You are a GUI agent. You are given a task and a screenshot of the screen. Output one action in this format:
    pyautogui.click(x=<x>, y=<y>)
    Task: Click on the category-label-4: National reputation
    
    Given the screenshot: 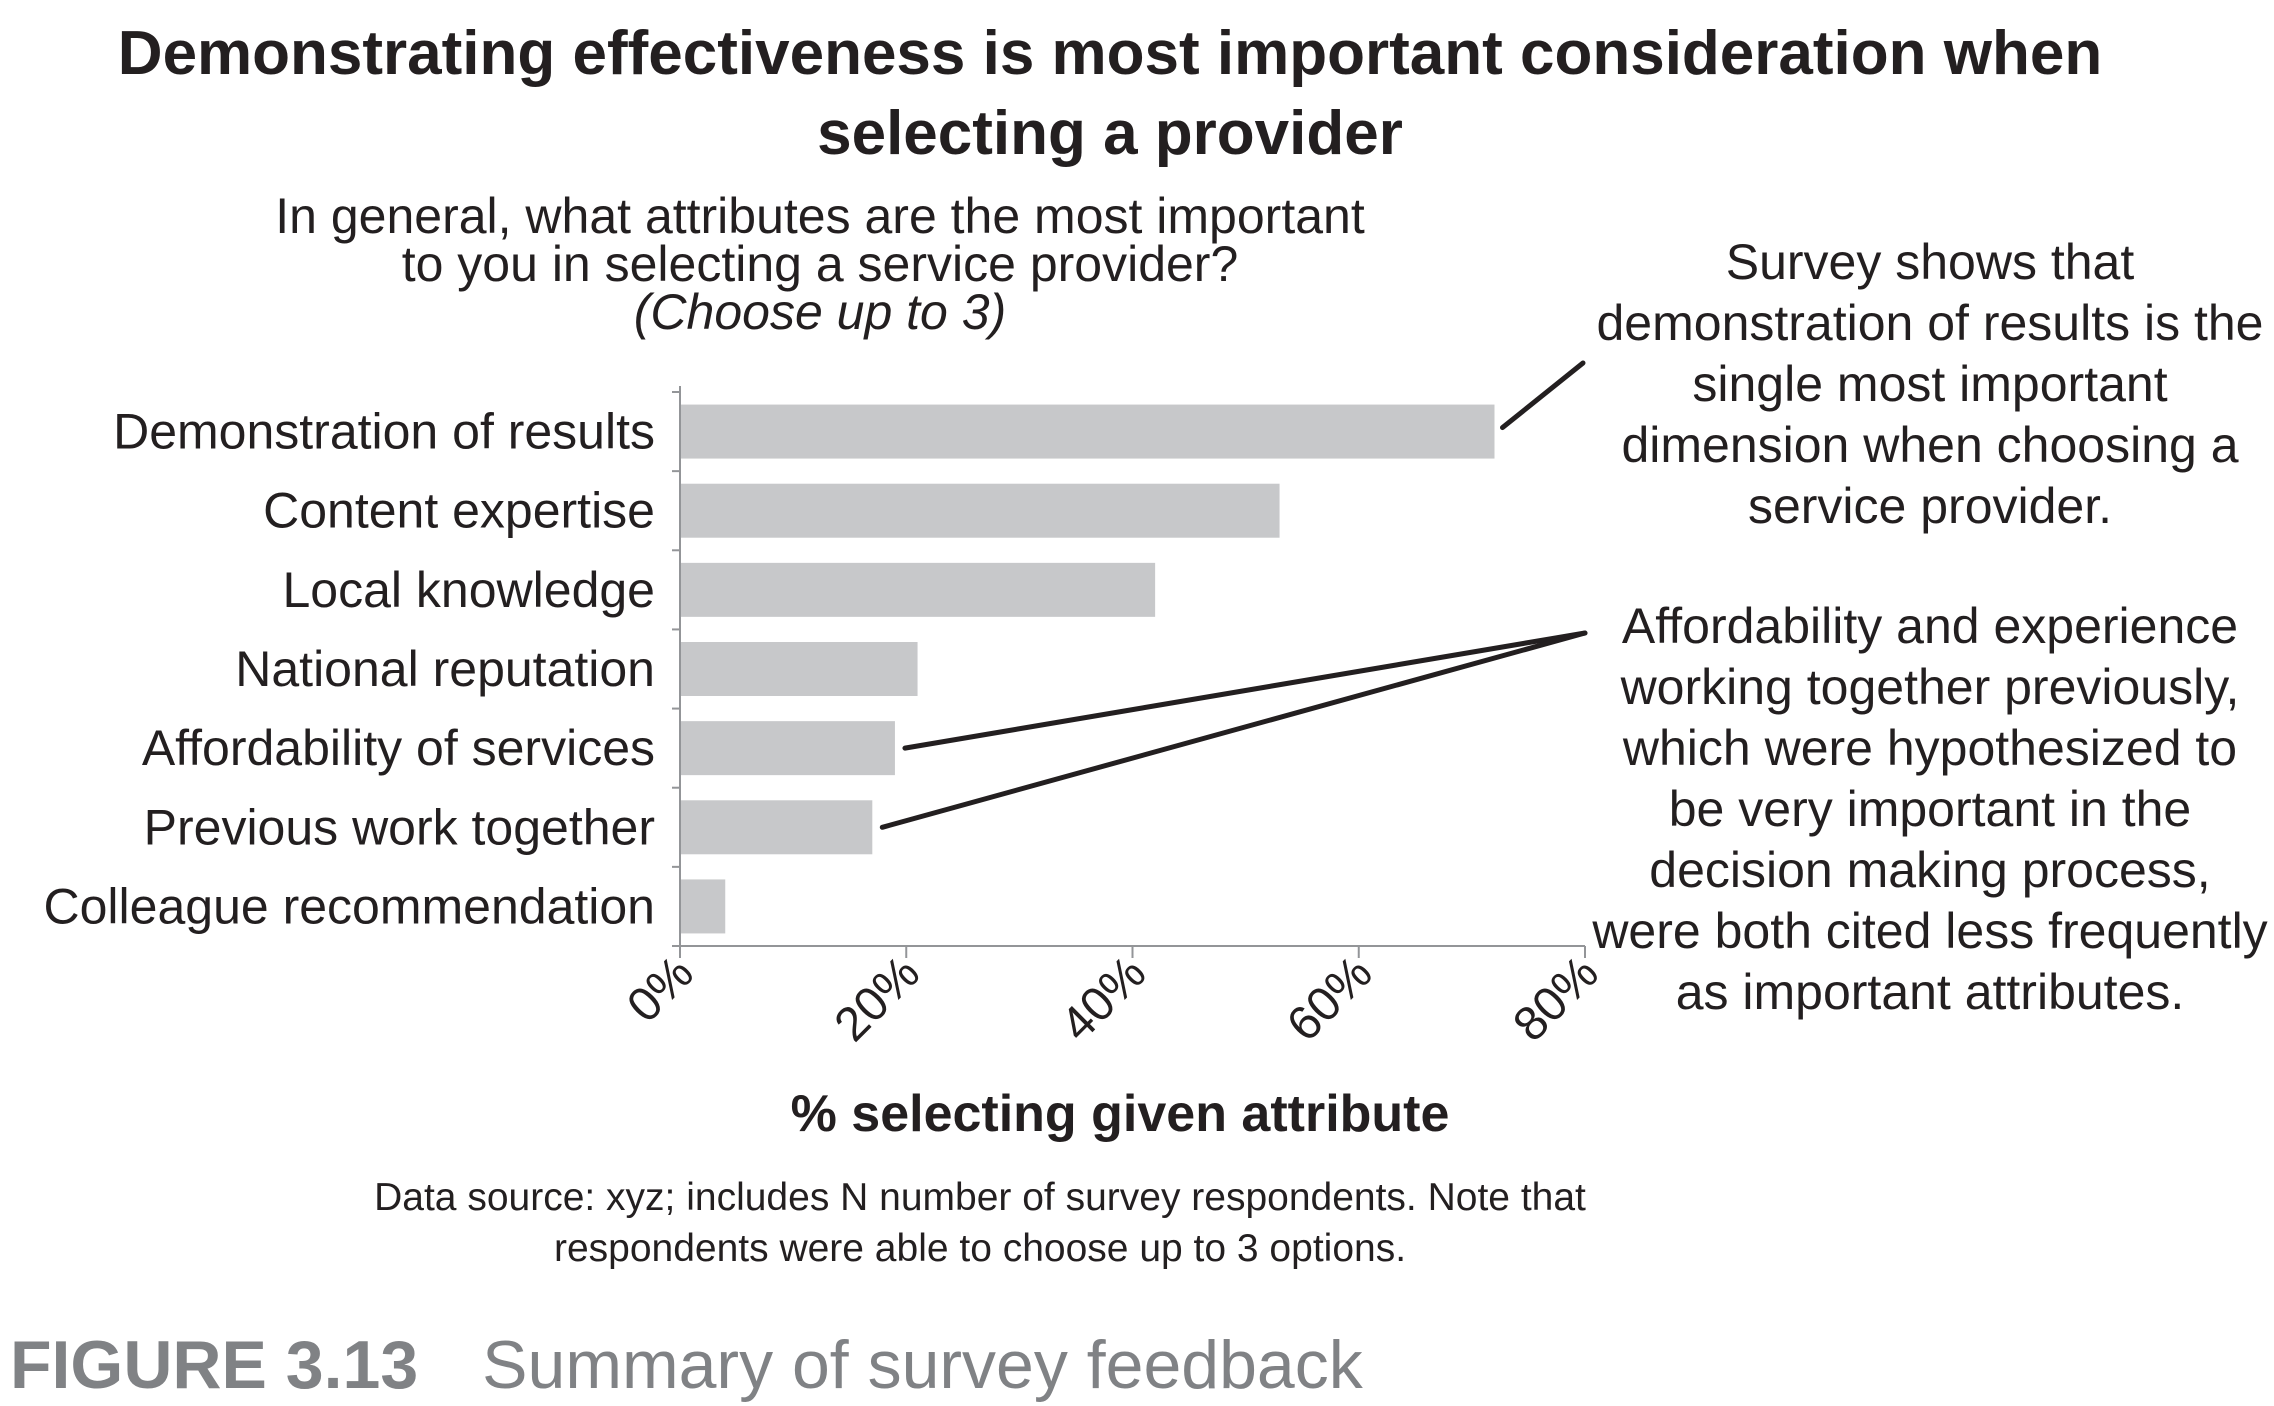 What is the action you would take?
    pyautogui.click(x=445, y=669)
    